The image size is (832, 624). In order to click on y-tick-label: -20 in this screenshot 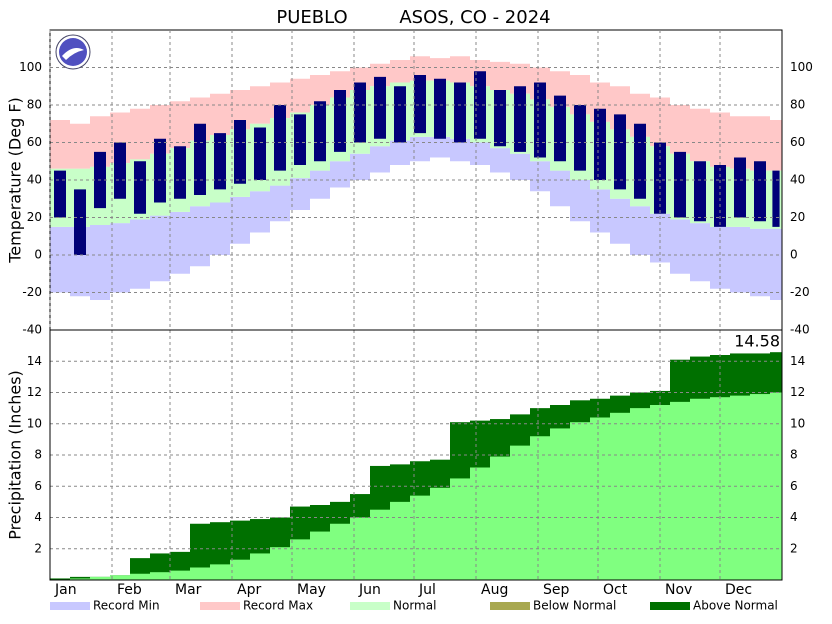, I will do `click(32, 292)`.